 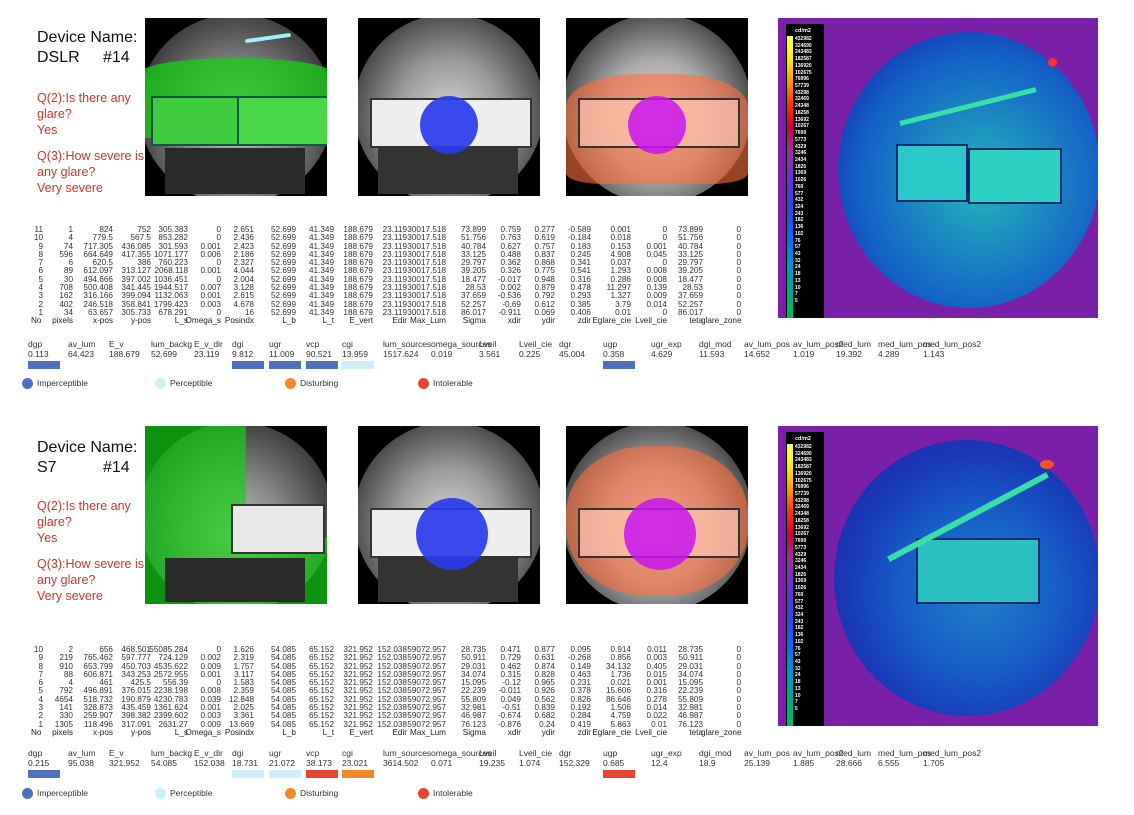 What do you see at coordinates (328, 732) in the screenshot?
I see `column-header: L_t` at bounding box center [328, 732].